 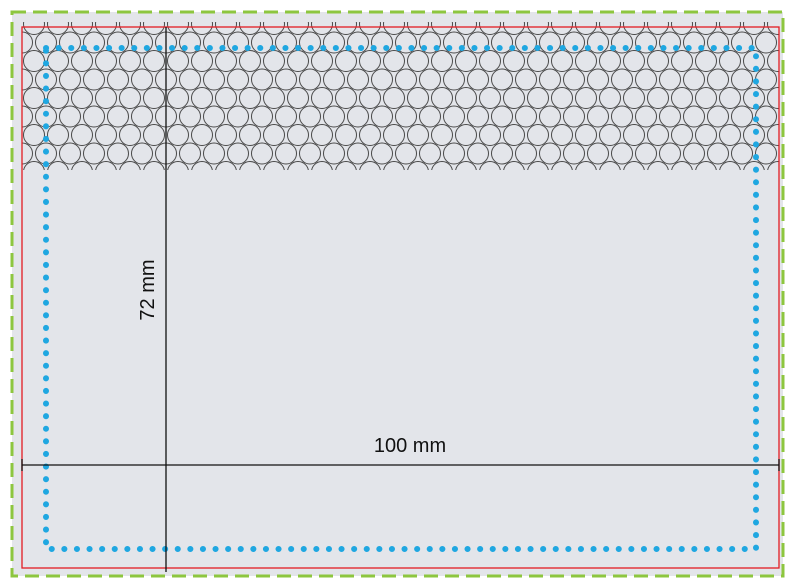 What do you see at coordinates (410, 446) in the screenshot?
I see `width-dimension-label: 100 mm` at bounding box center [410, 446].